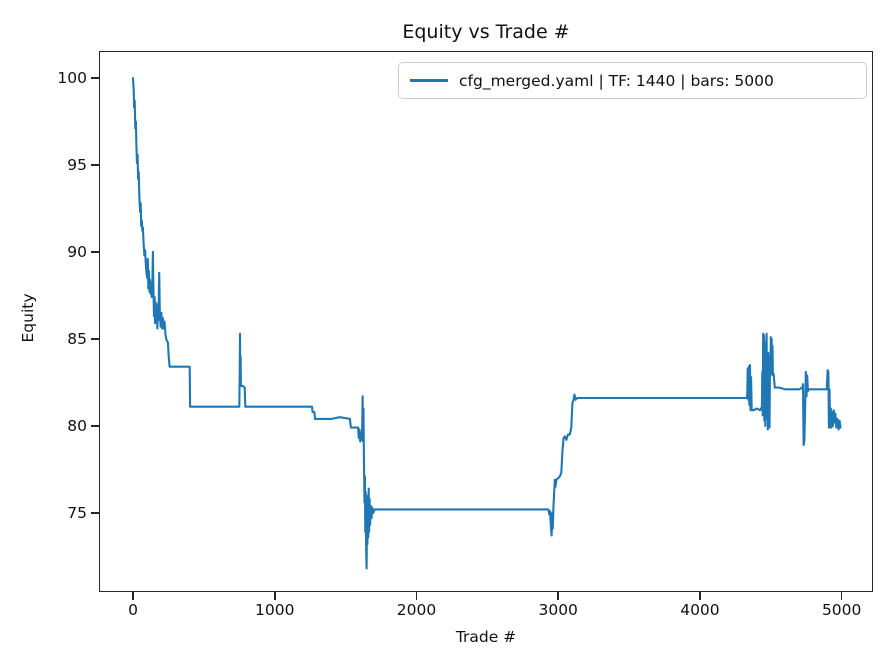 The image size is (896, 672). What do you see at coordinates (558, 610) in the screenshot?
I see `x-tick-label: 3000` at bounding box center [558, 610].